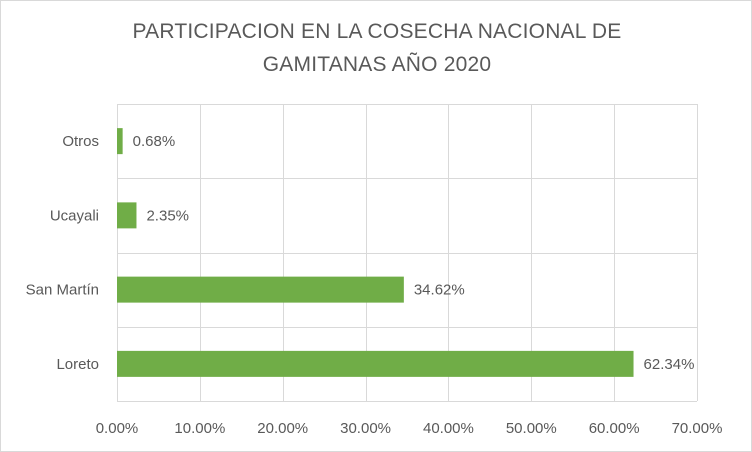 The image size is (752, 452). I want to click on bar-loreto, so click(375, 363).